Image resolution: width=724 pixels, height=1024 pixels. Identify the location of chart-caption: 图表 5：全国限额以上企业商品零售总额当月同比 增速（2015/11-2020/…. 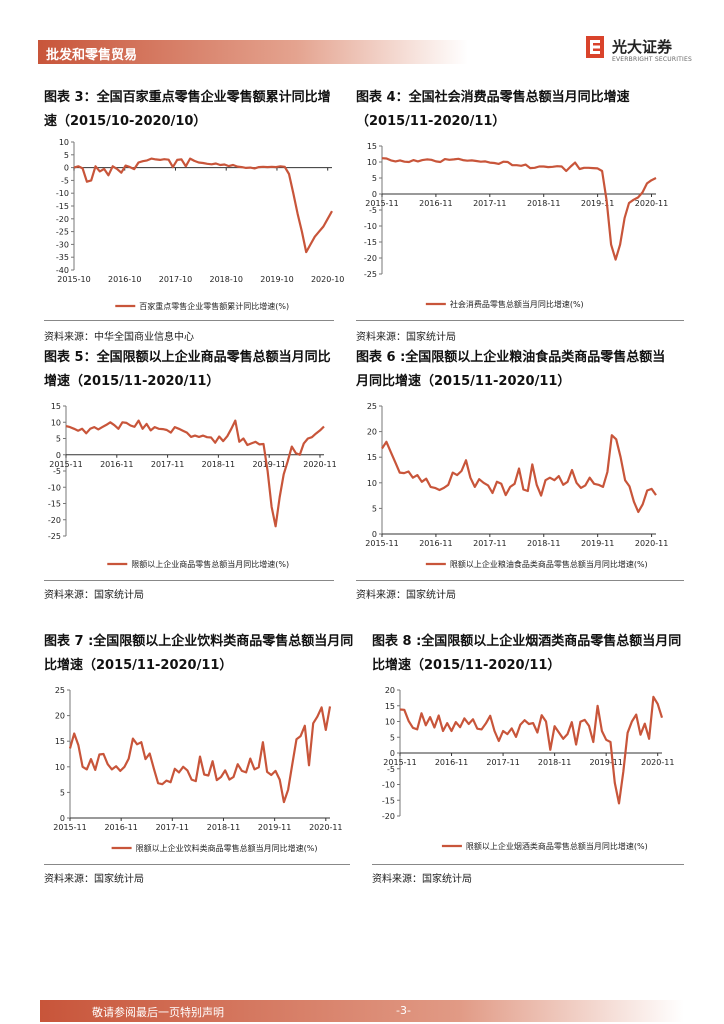
(187, 370).